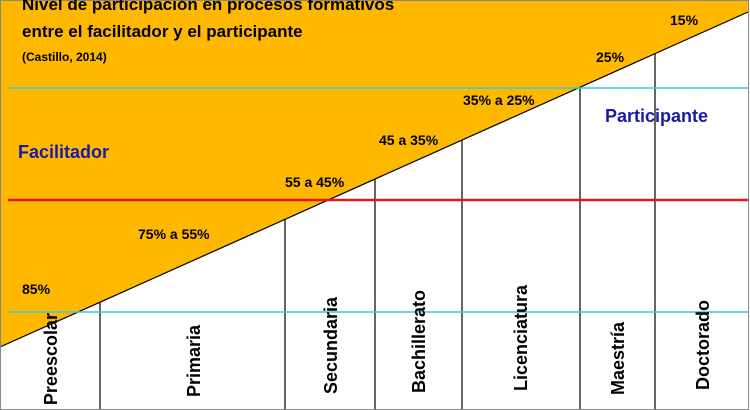  Describe the element at coordinates (315, 182) in the screenshot. I see `percentage: 55 a 45%` at that location.